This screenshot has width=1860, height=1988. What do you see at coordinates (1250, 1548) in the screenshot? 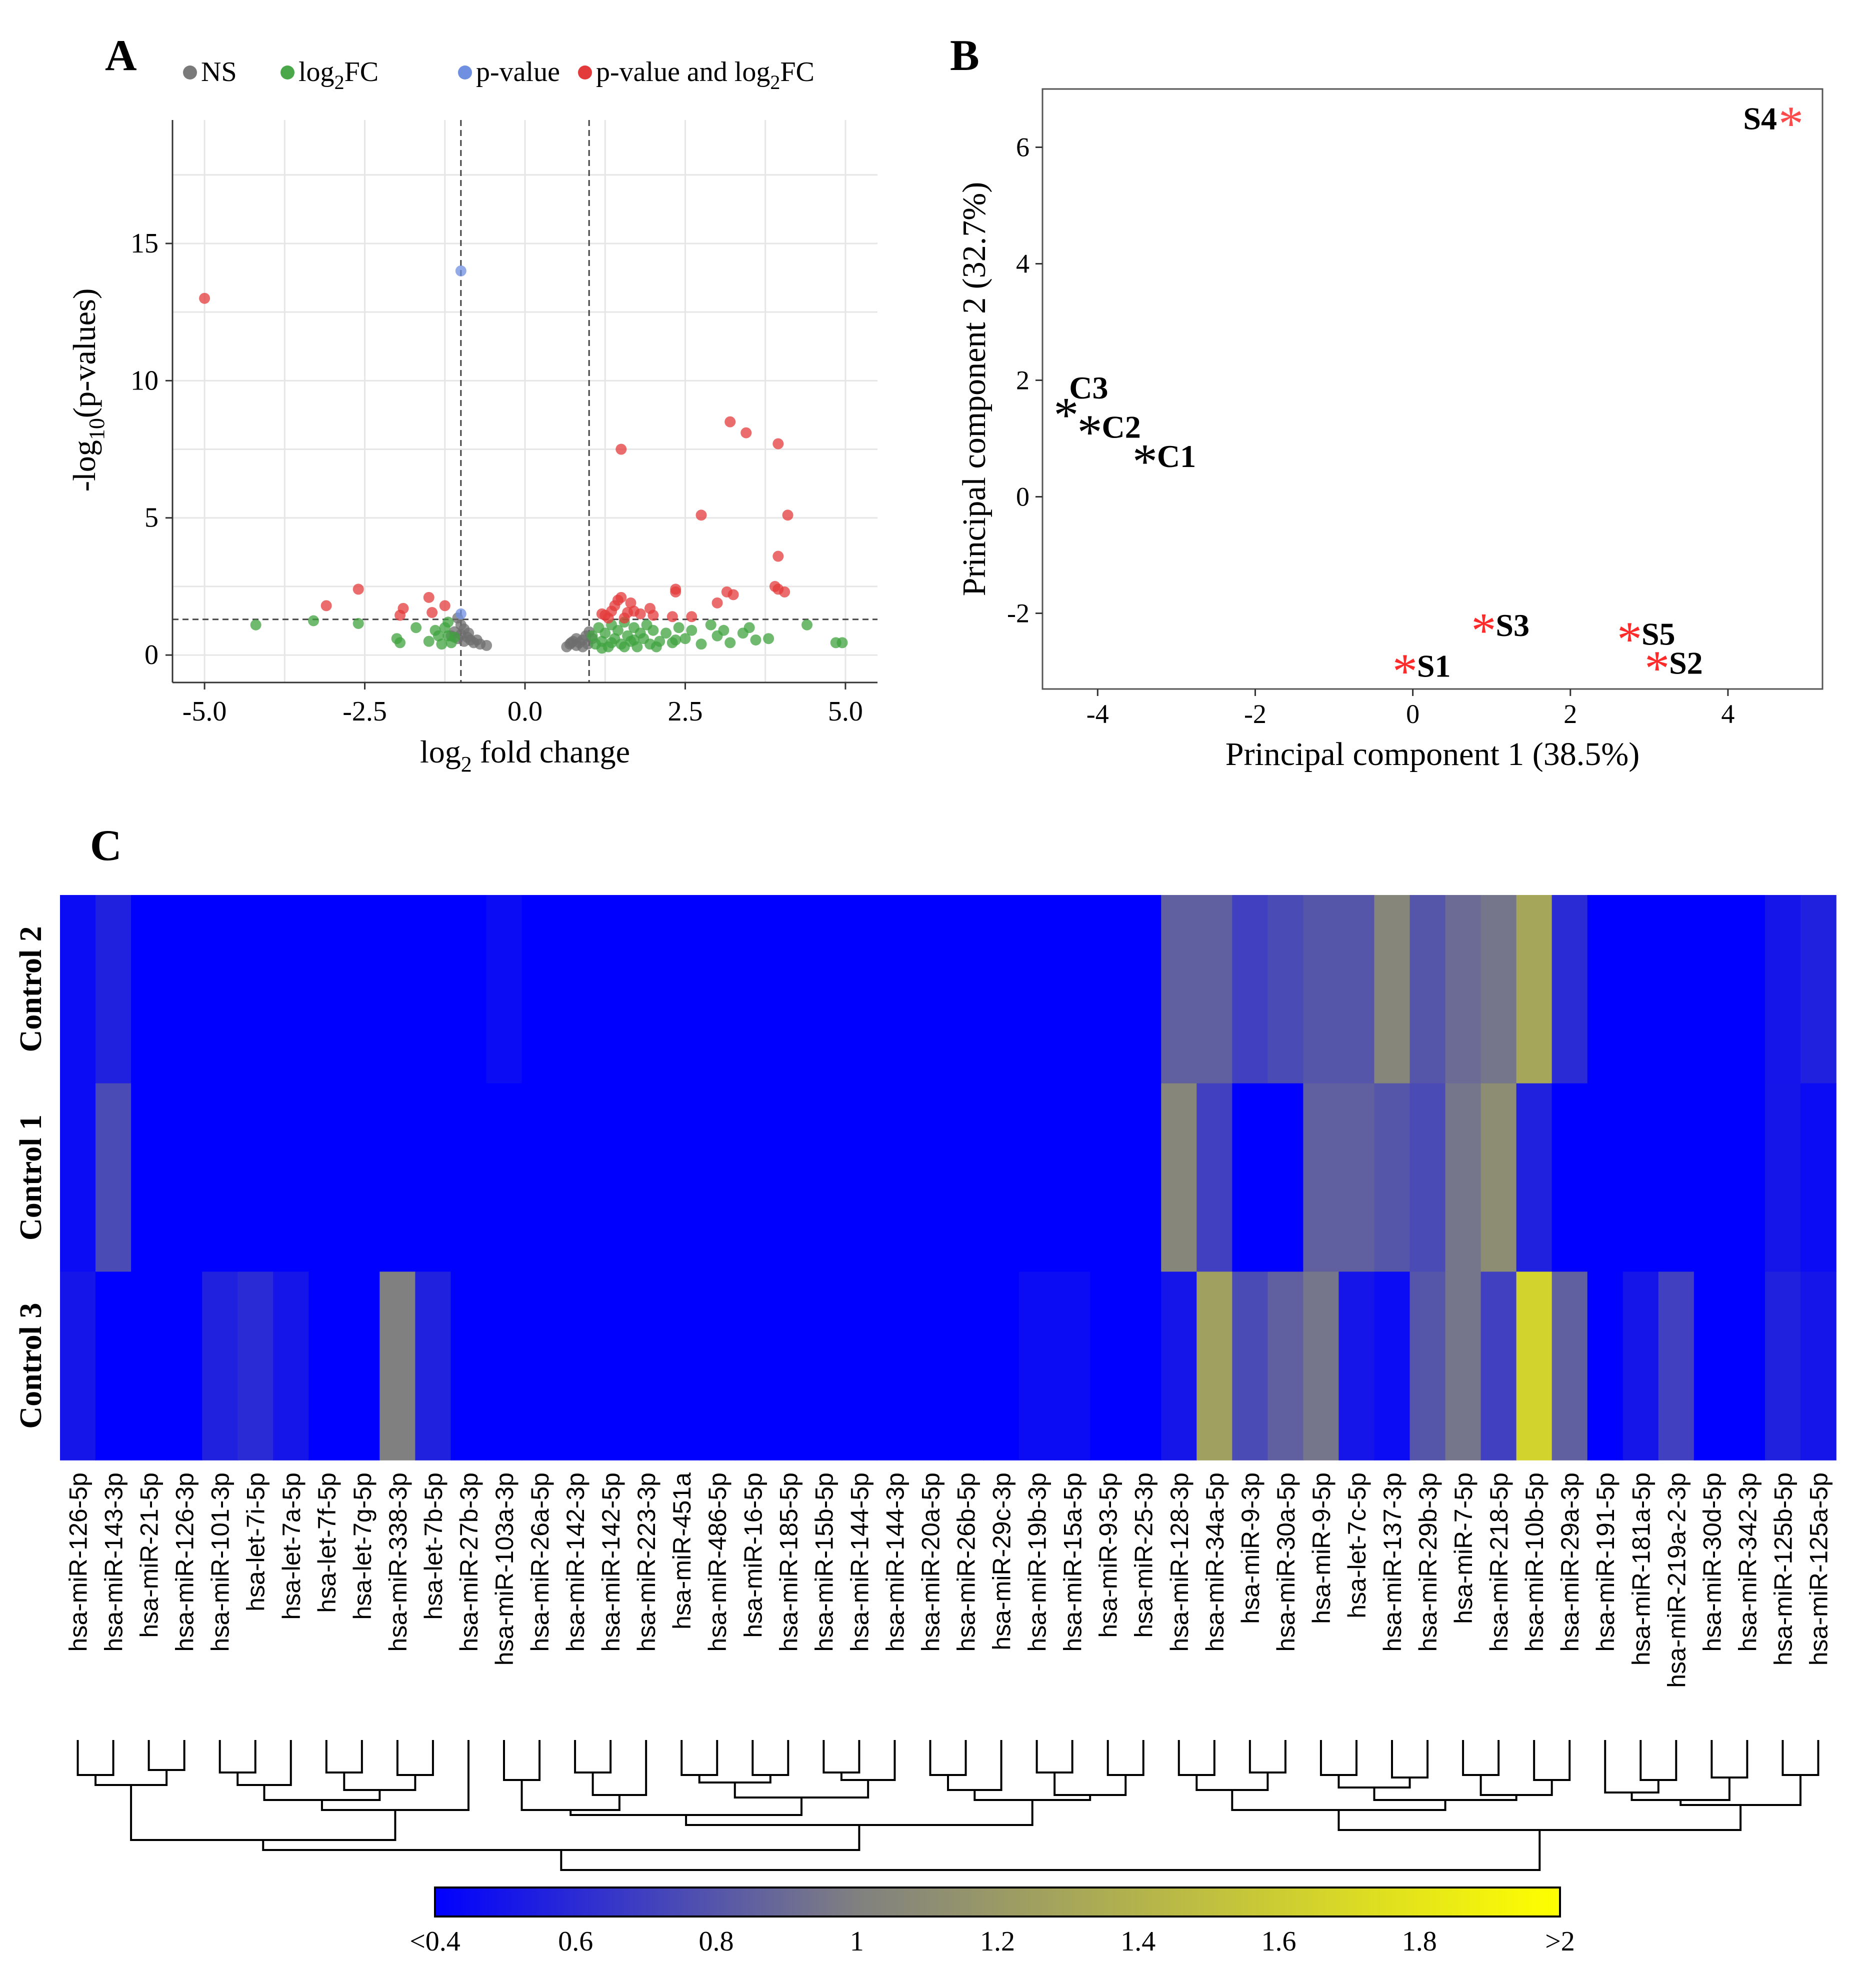
I see `heatmap-column-label: hsa-miR-9-3p` at bounding box center [1250, 1548].